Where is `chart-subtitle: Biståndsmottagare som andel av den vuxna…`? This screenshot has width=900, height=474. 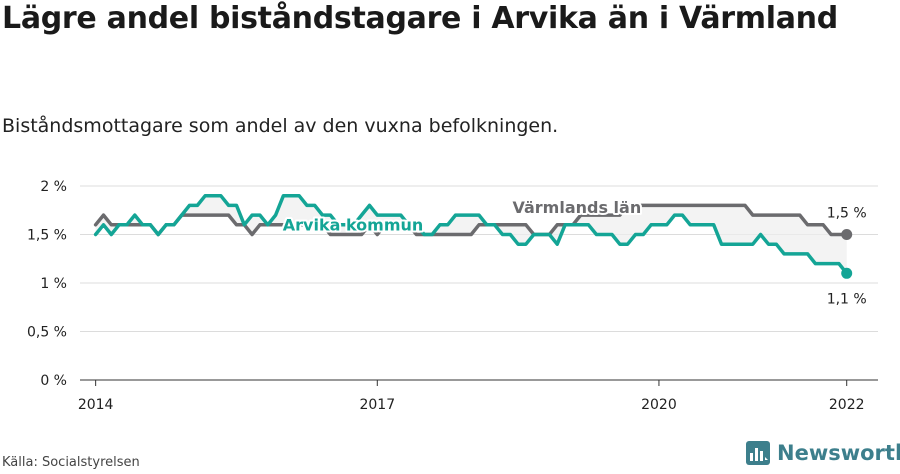
chart-subtitle: Biståndsmottagare som andel av den vuxna… is located at coordinates (280, 126).